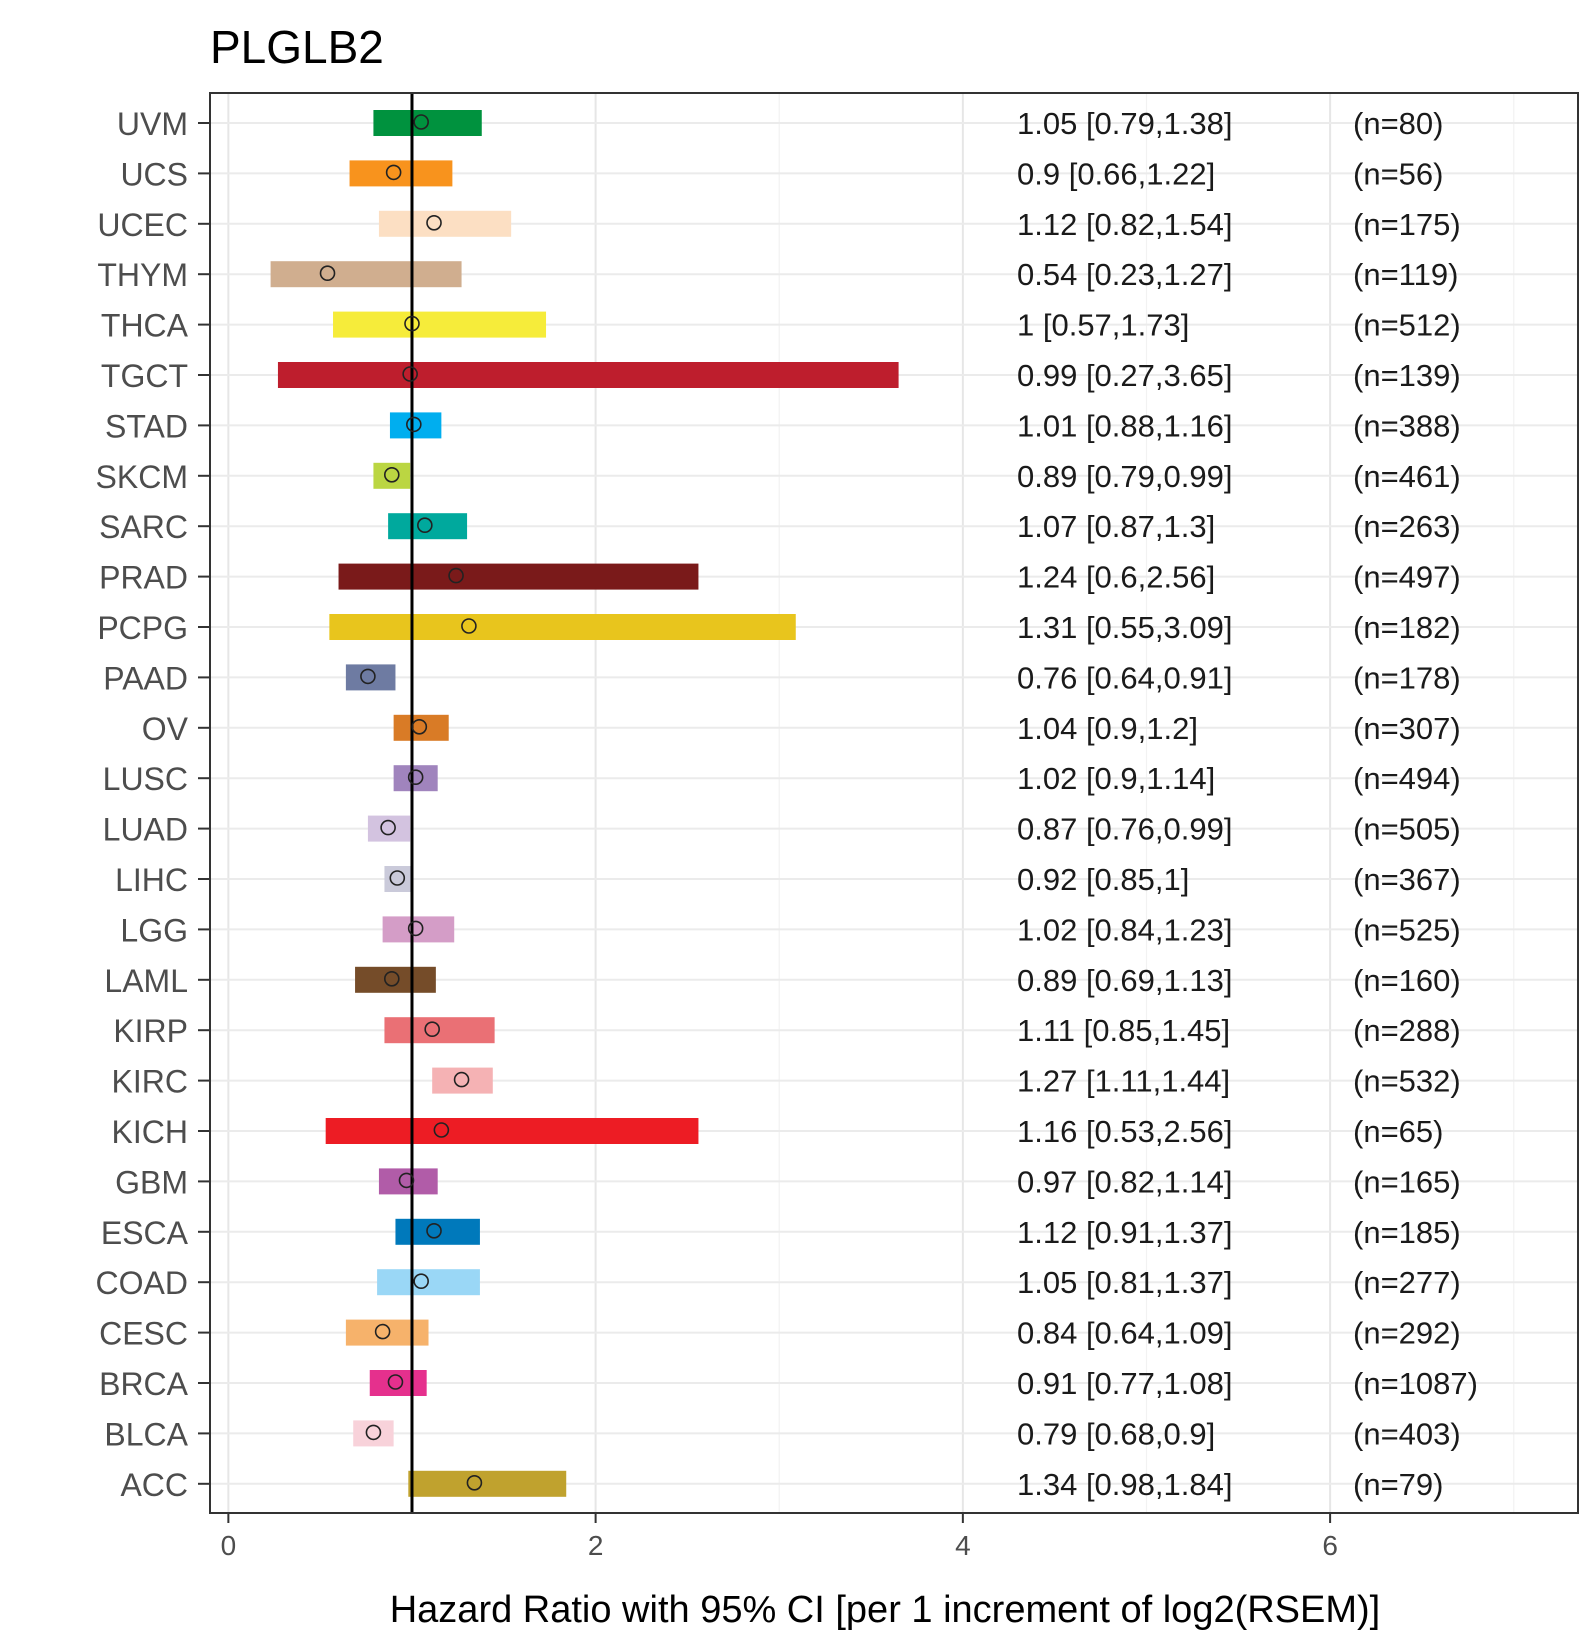  I want to click on ci-bar-ov, so click(421, 727).